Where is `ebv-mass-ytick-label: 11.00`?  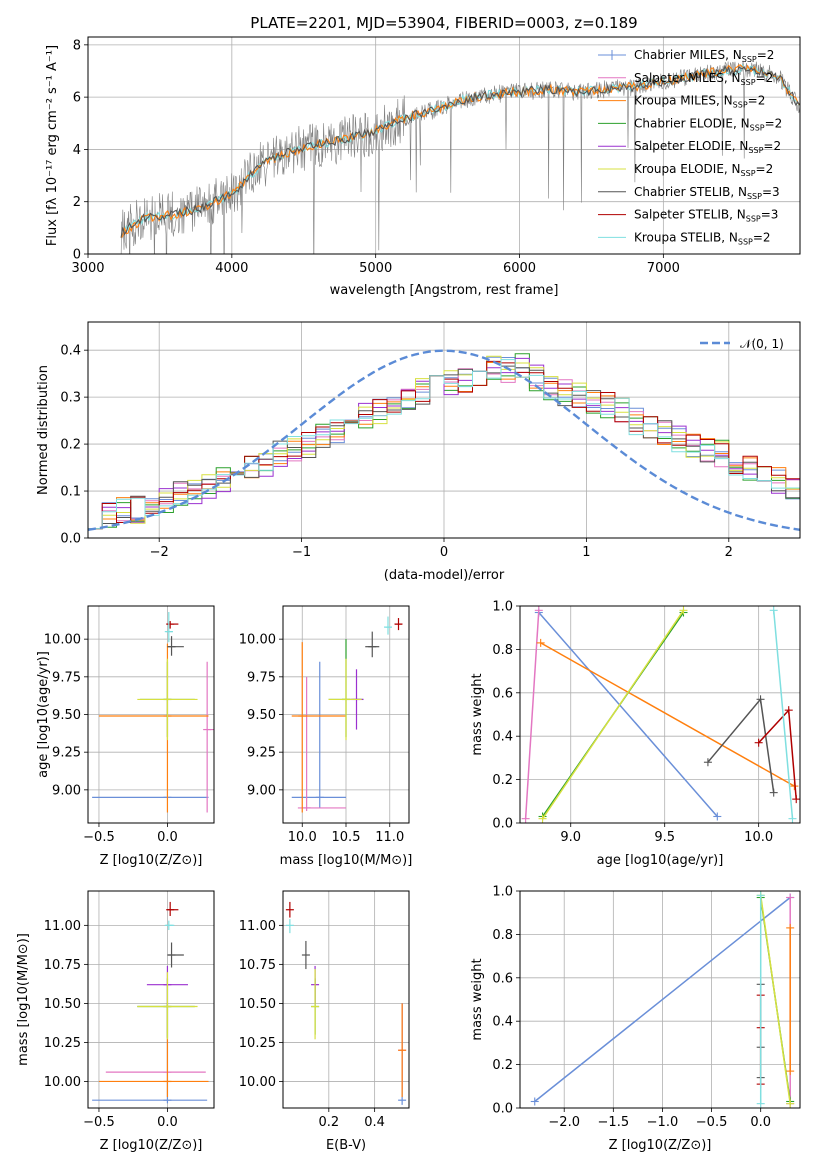 ebv-mass-ytick-label: 11.00 is located at coordinates (257, 926).